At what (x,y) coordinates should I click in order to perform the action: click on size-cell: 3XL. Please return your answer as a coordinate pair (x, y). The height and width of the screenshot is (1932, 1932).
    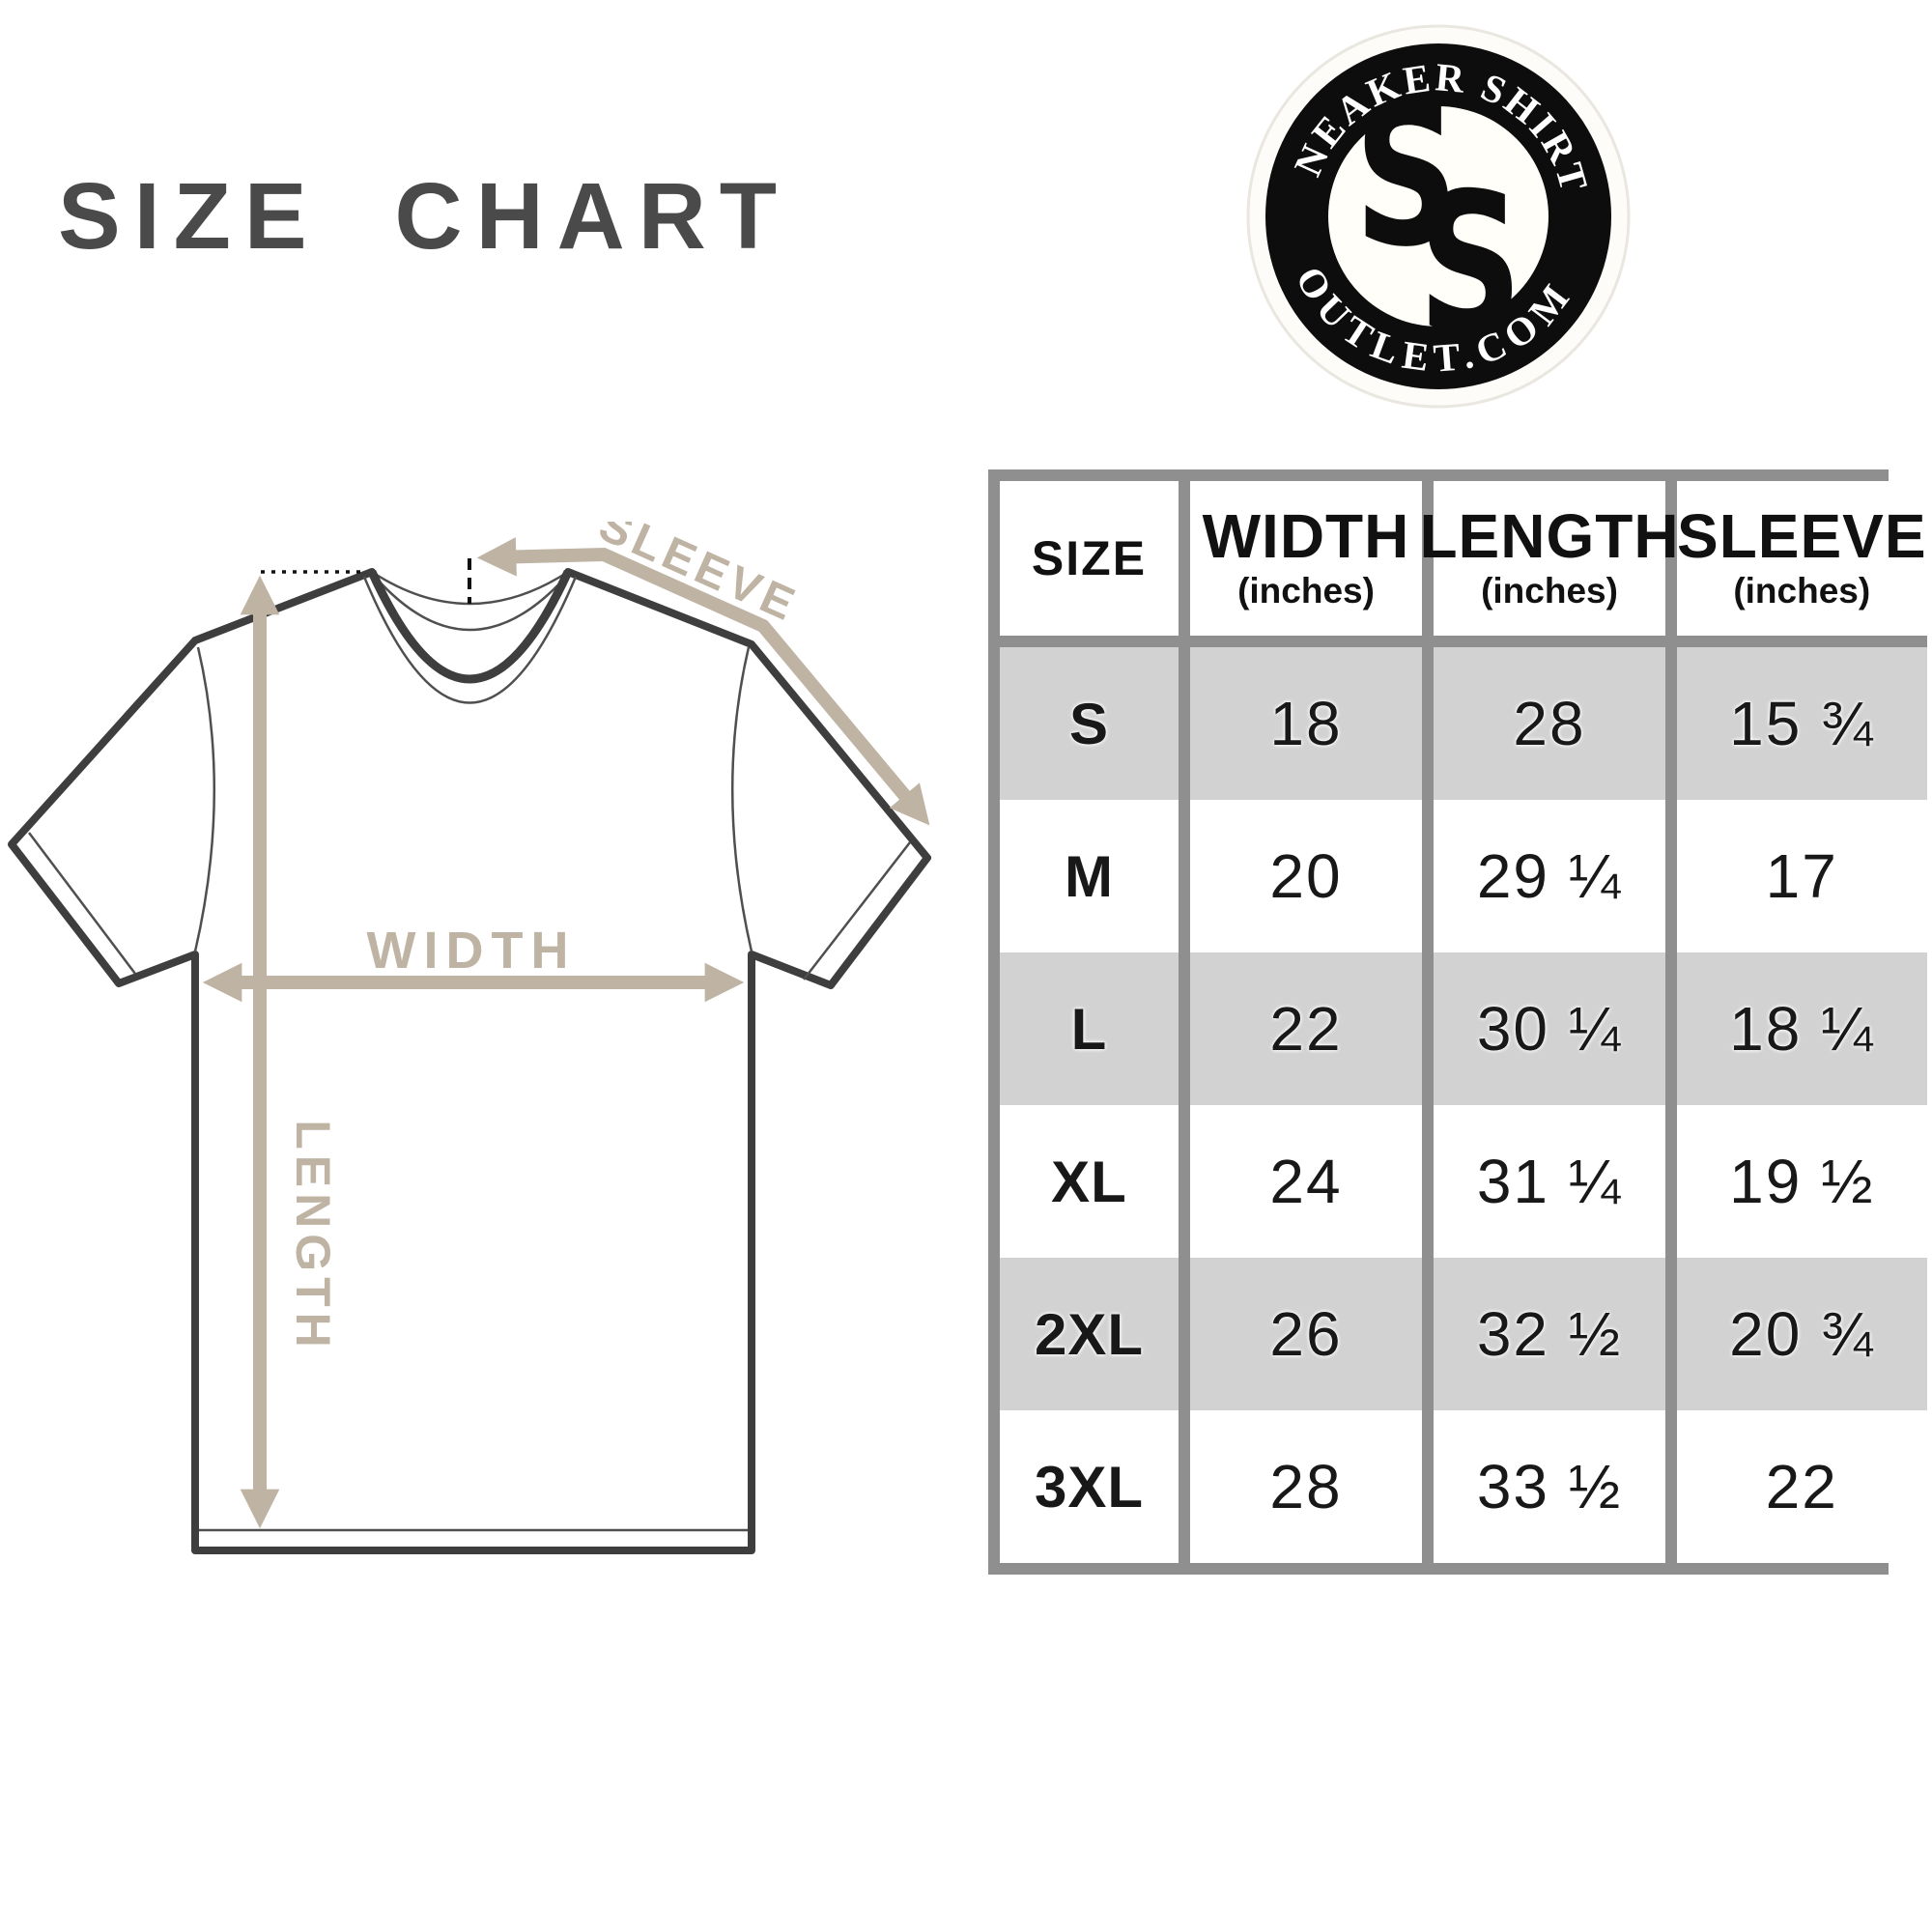
    Looking at the image, I should click on (1089, 1486).